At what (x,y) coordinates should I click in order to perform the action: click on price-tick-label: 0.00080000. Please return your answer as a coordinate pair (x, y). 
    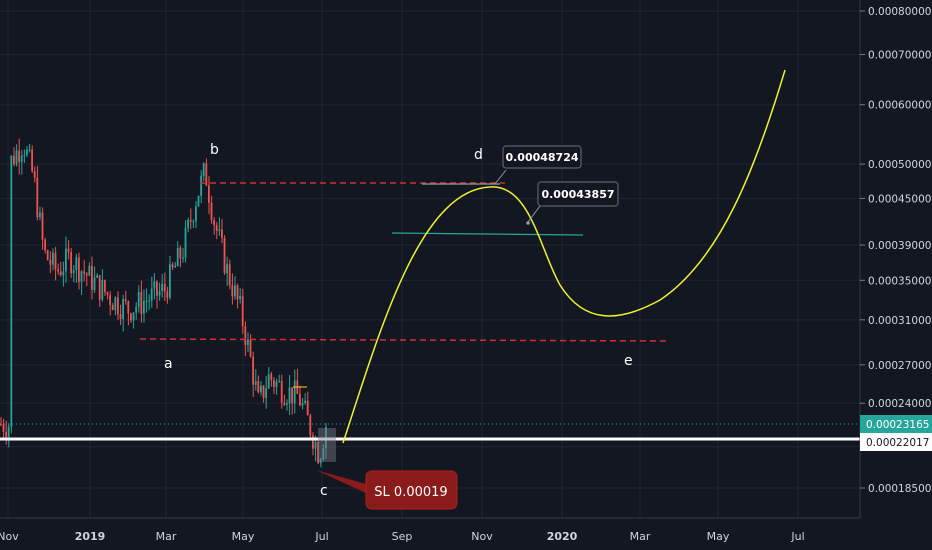
    Looking at the image, I should click on (899, 12).